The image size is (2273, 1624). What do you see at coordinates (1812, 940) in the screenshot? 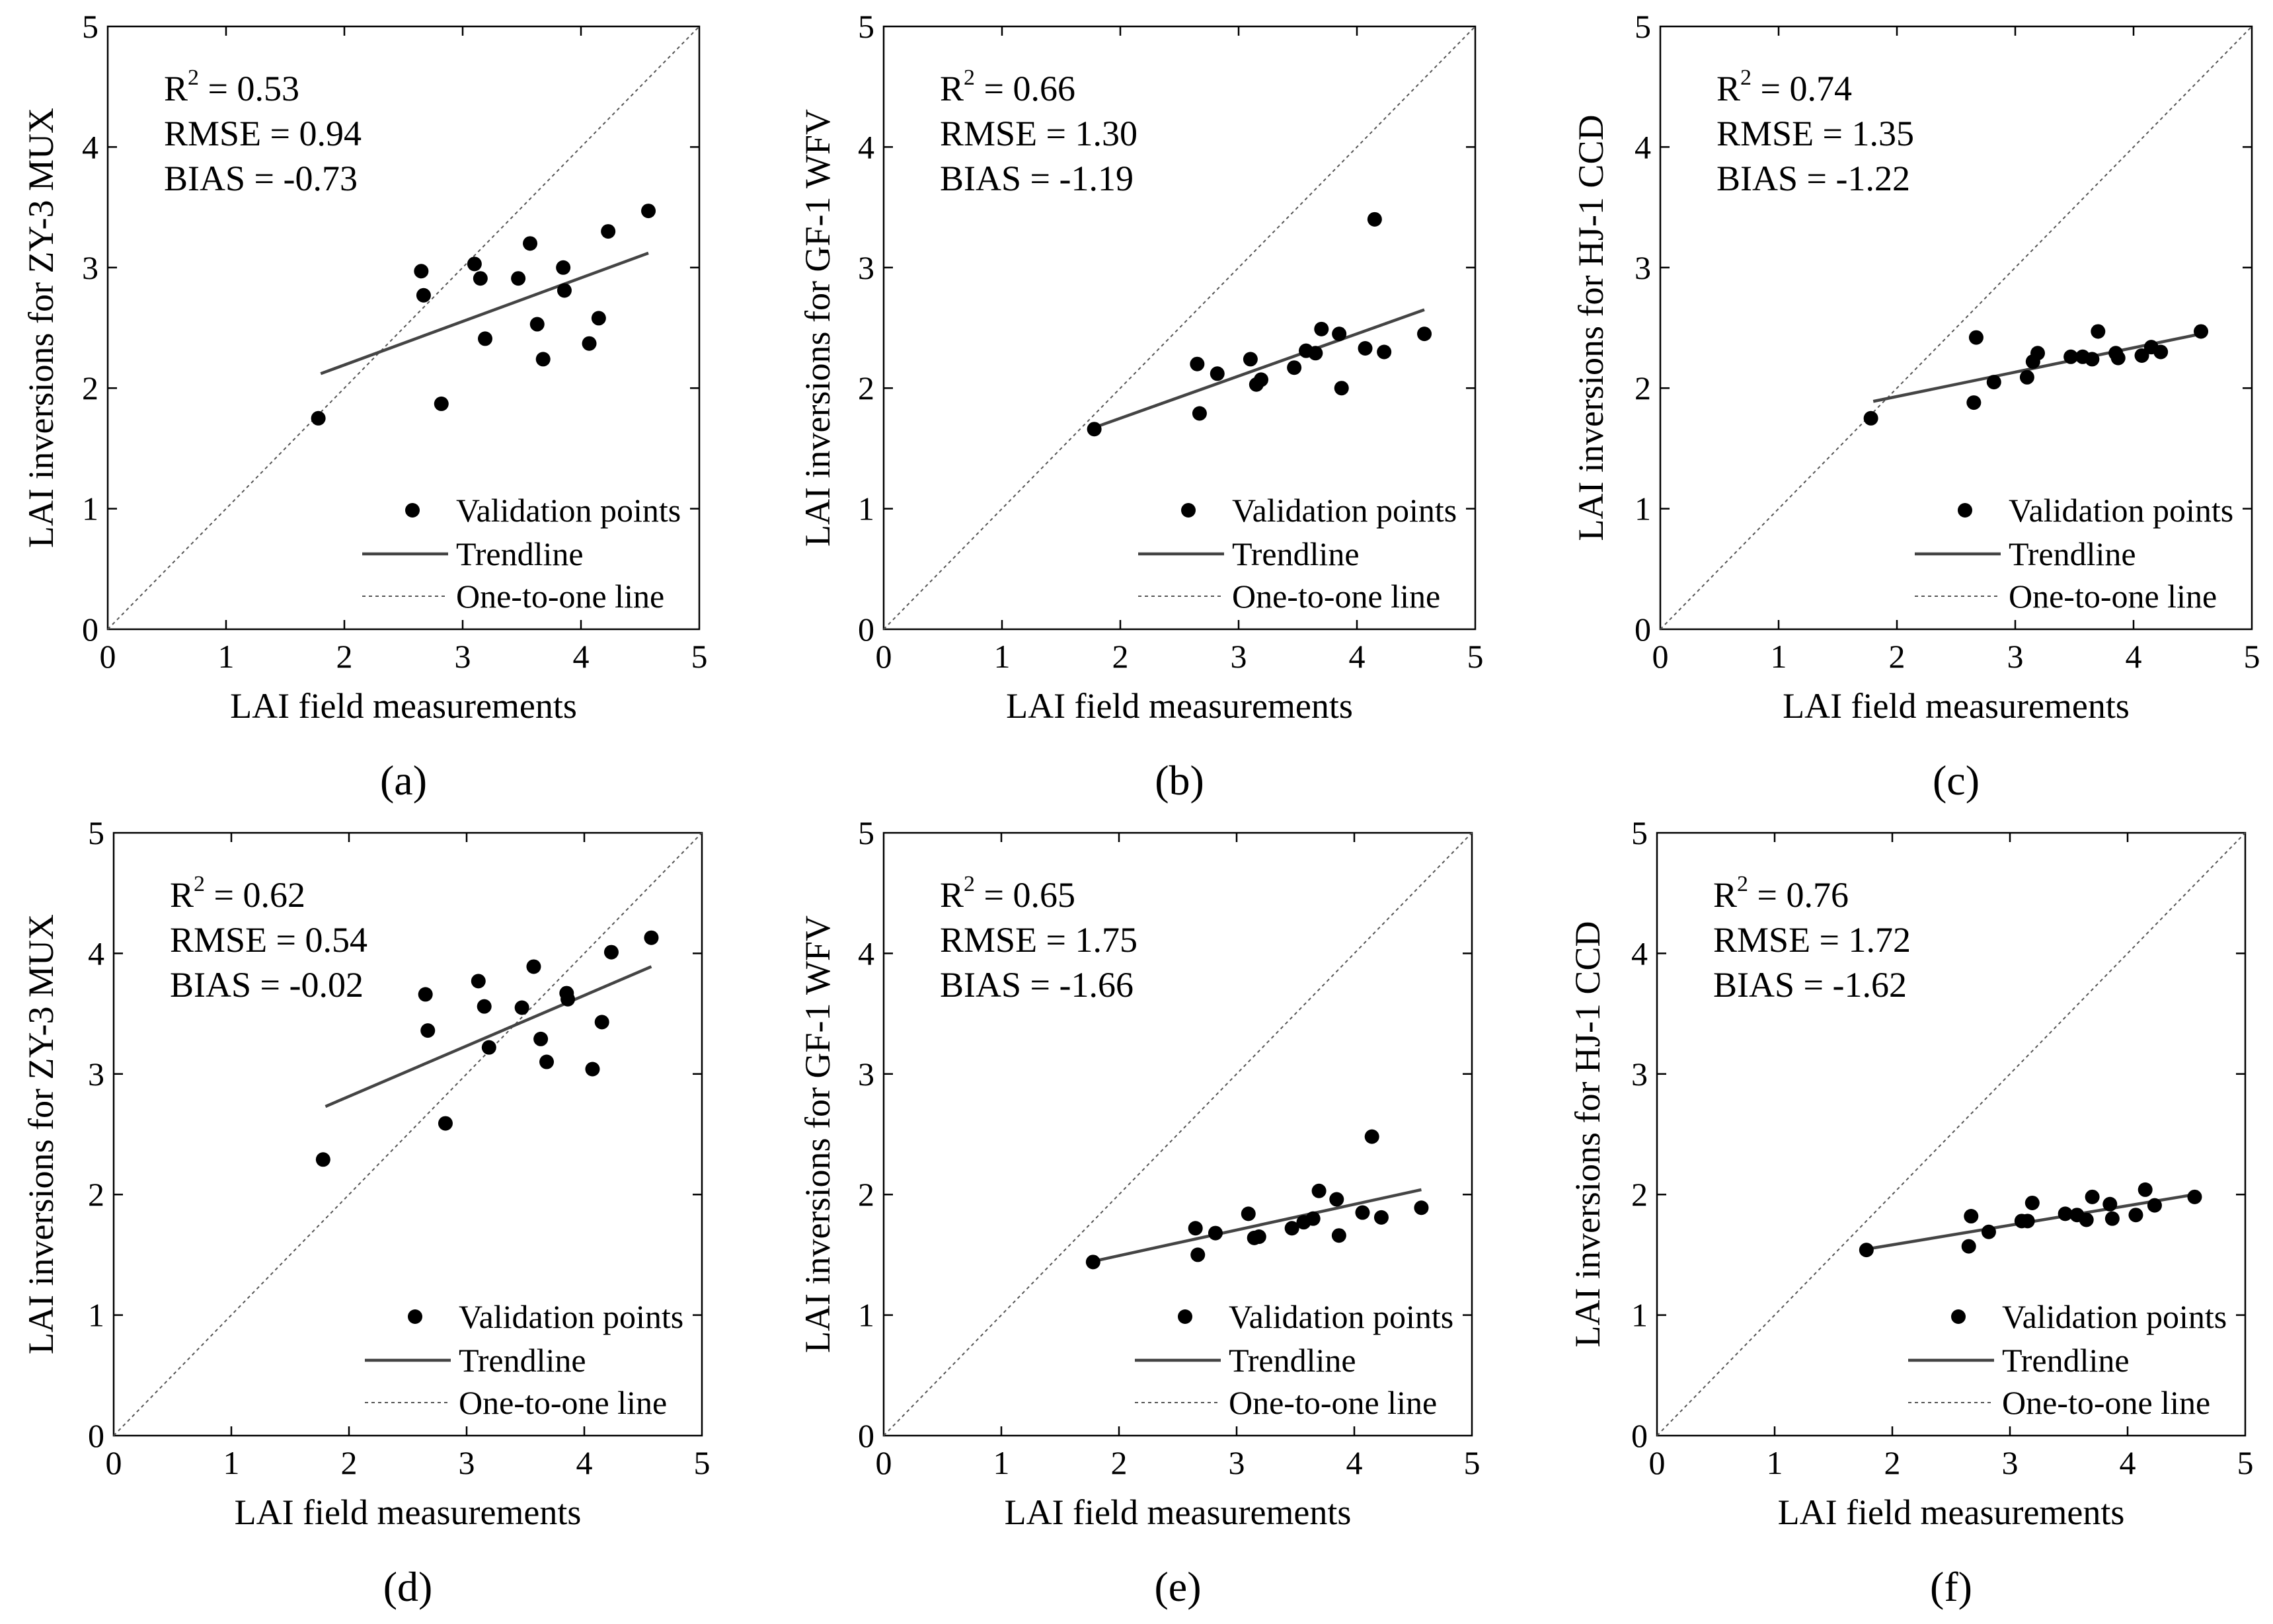
I see `stat-rmse: RMSE = 1.72` at bounding box center [1812, 940].